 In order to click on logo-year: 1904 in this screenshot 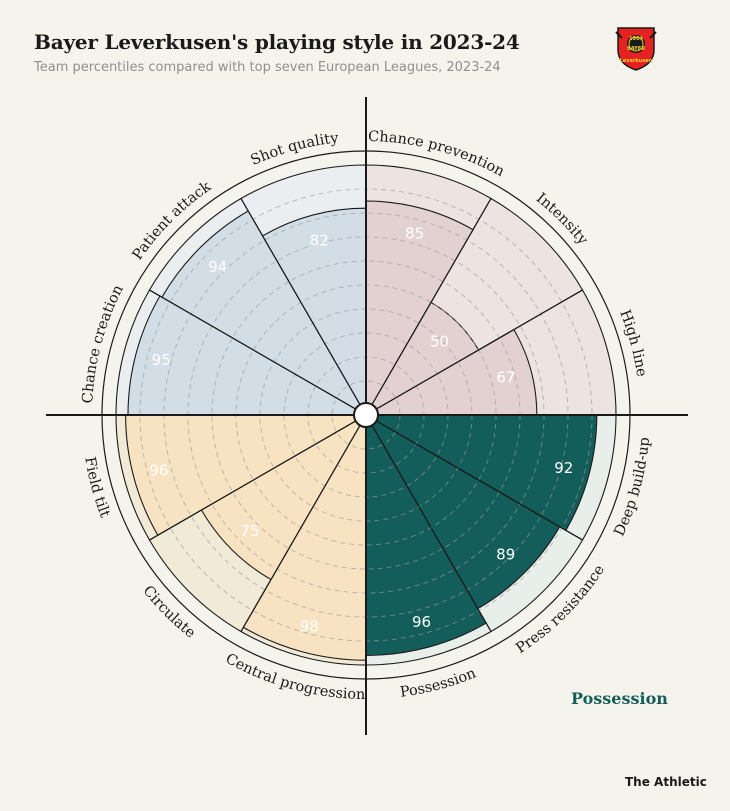, I will do `click(636, 39)`.